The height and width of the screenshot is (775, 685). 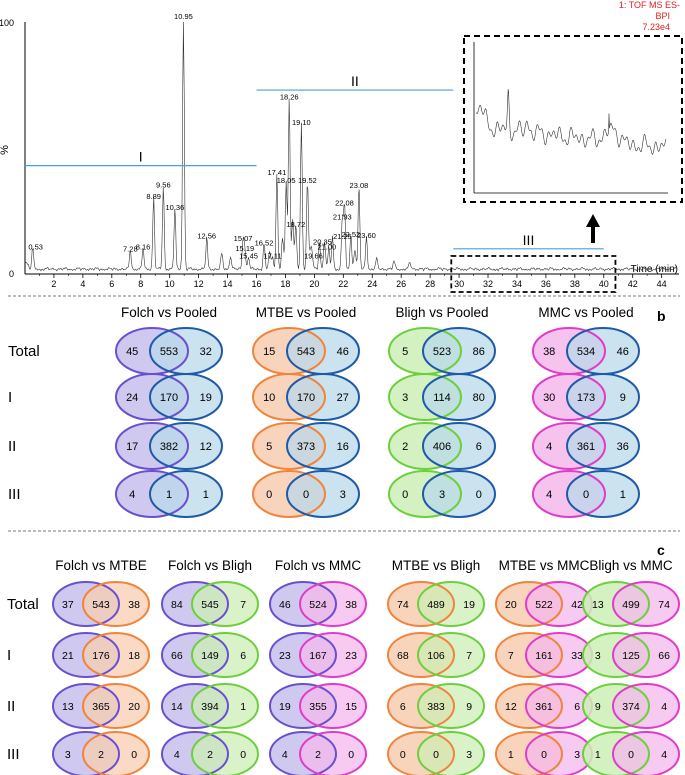 I want to click on venn-right-only: 23, so click(x=351, y=656).